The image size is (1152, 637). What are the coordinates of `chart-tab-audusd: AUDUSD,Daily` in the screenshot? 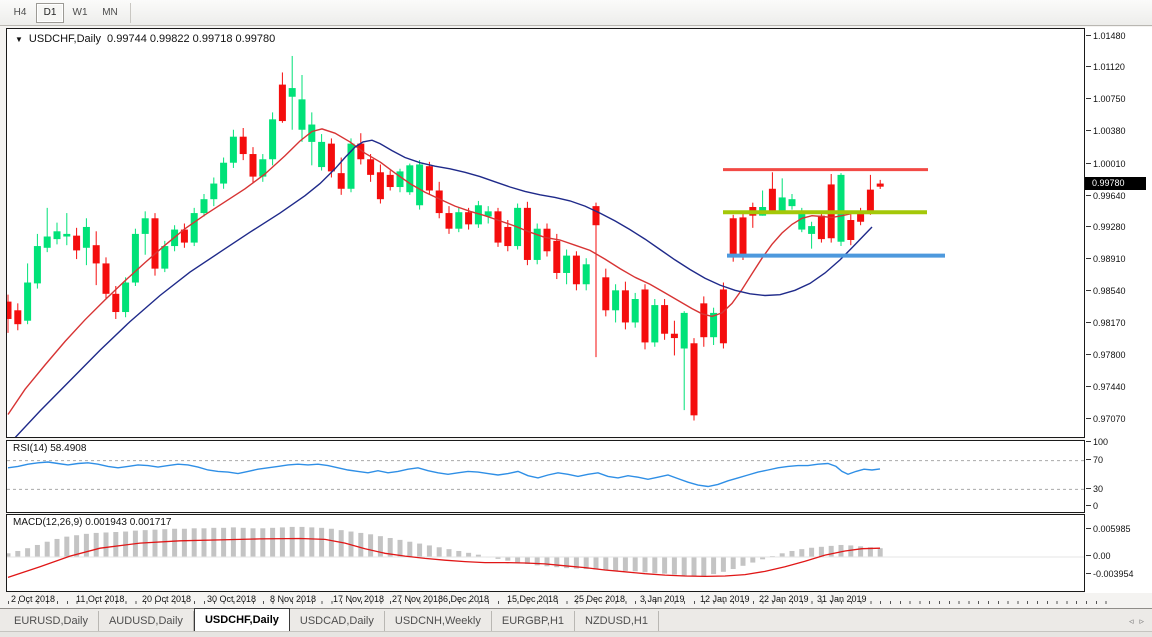 It's located at (146, 621).